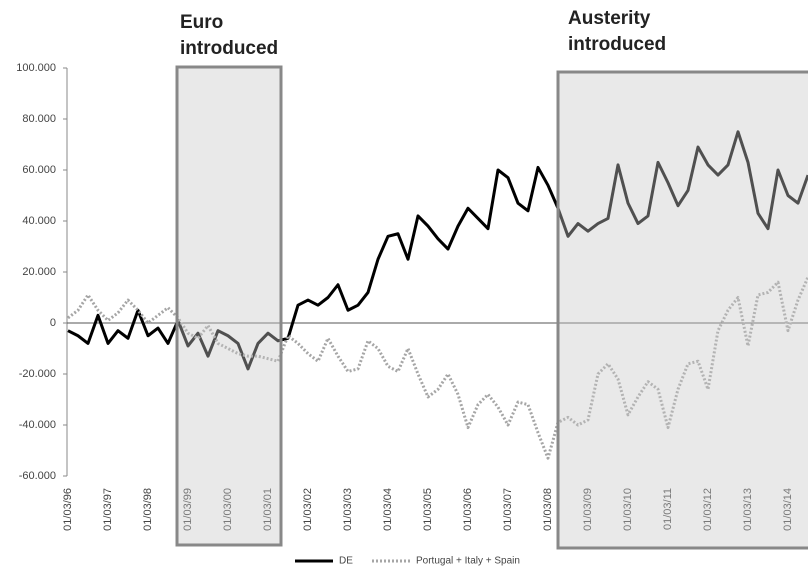 This screenshot has height=567, width=808. I want to click on y-tick-label: 60.000, so click(39, 170).